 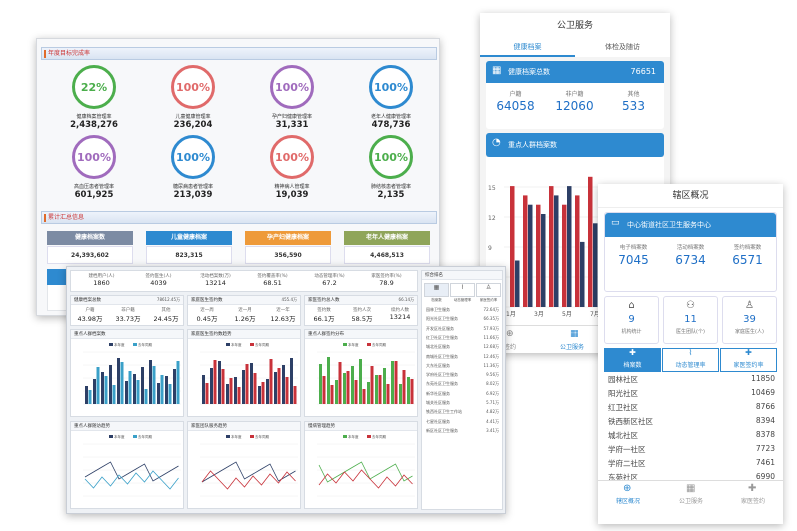 I want to click on tab-label: 动态管理率, so click(x=690, y=365).